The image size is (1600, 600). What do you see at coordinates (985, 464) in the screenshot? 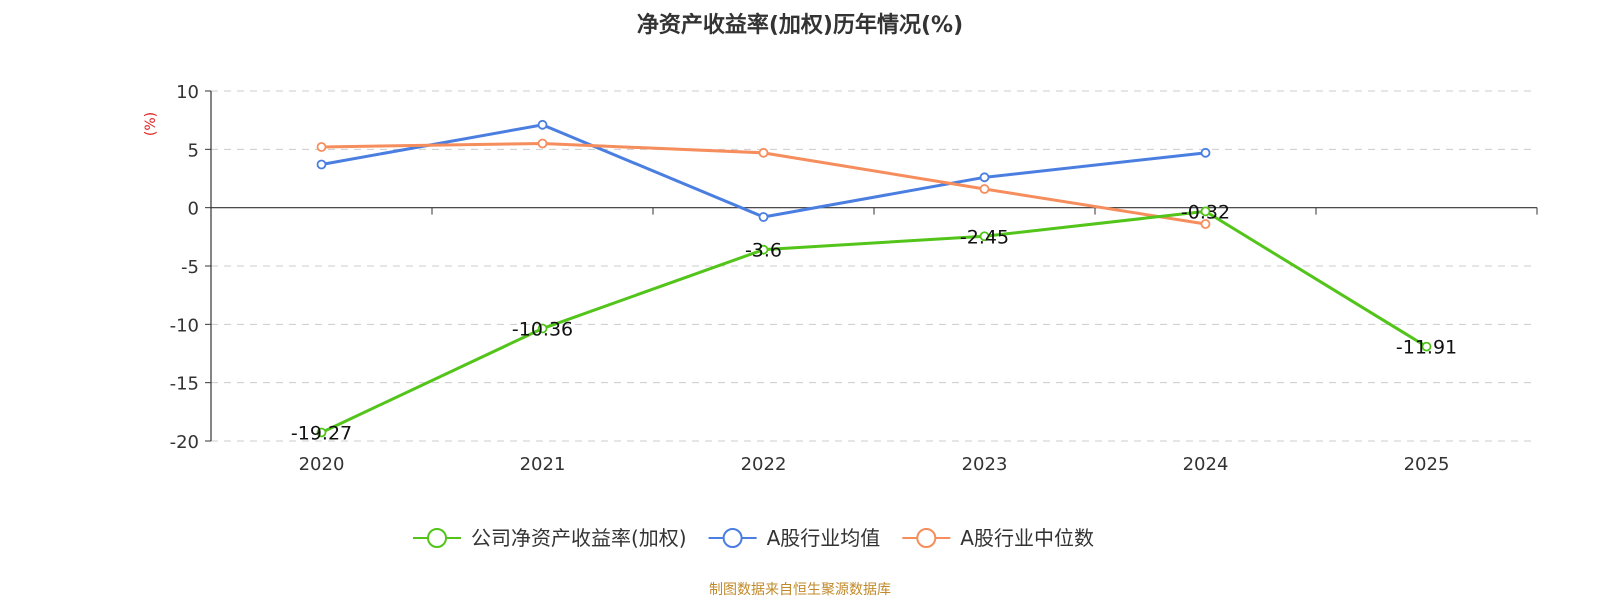
I see `x-tick-label: 2023` at bounding box center [985, 464].